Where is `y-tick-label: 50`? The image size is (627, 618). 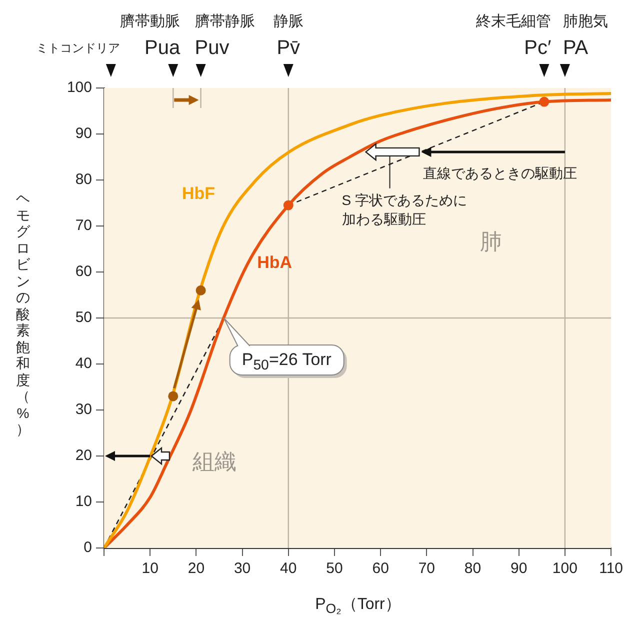 y-tick-label: 50 is located at coordinates (83, 317).